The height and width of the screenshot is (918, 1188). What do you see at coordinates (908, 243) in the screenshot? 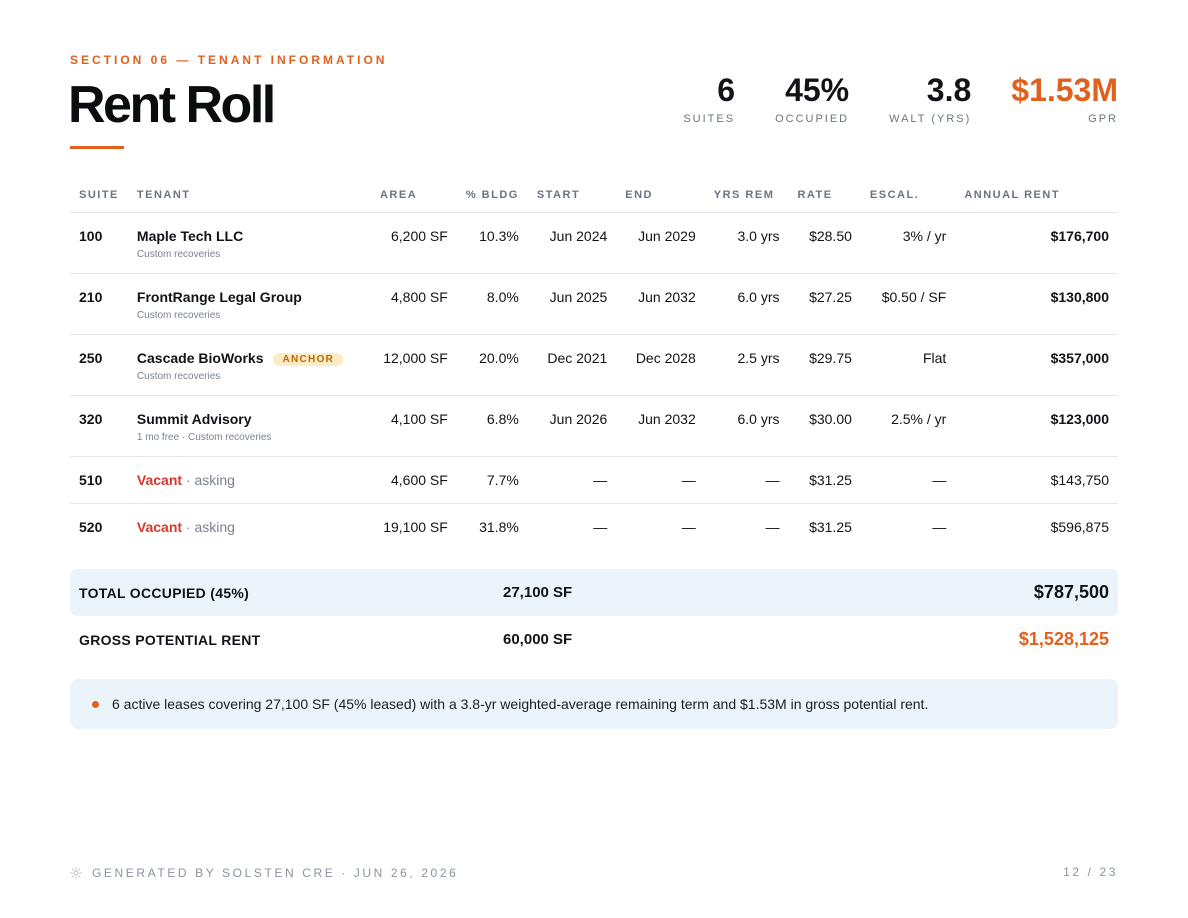
I see `escal-cell: 3% / yr` at bounding box center [908, 243].